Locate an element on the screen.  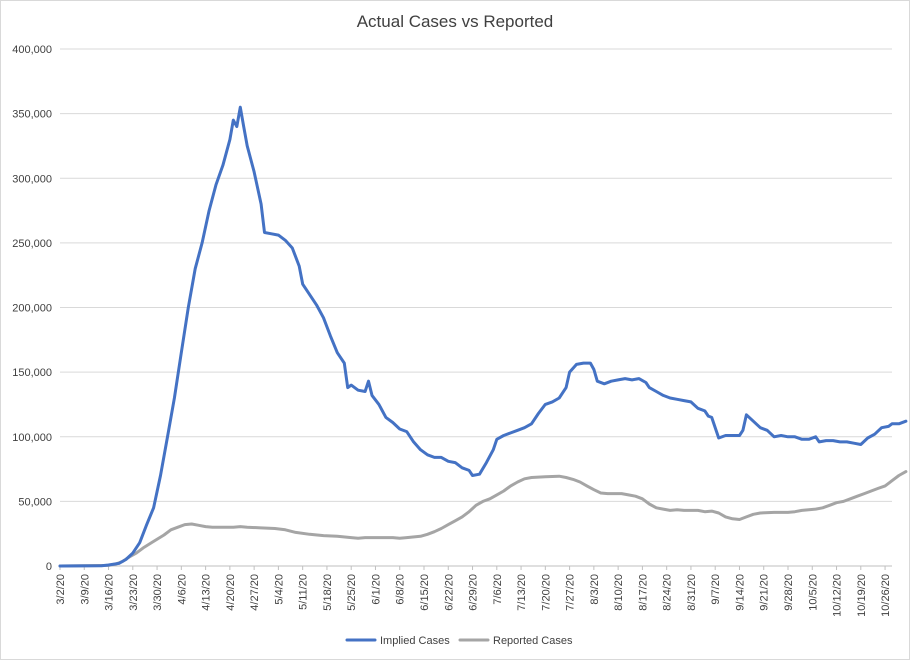
y-tick-label: 150,000 is located at coordinates (32, 373).